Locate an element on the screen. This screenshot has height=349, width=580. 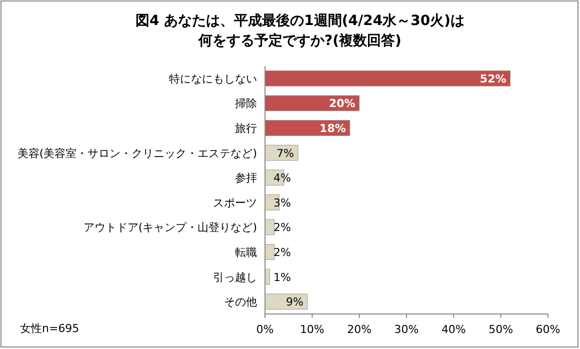
data-label: 20% is located at coordinates (342, 103).